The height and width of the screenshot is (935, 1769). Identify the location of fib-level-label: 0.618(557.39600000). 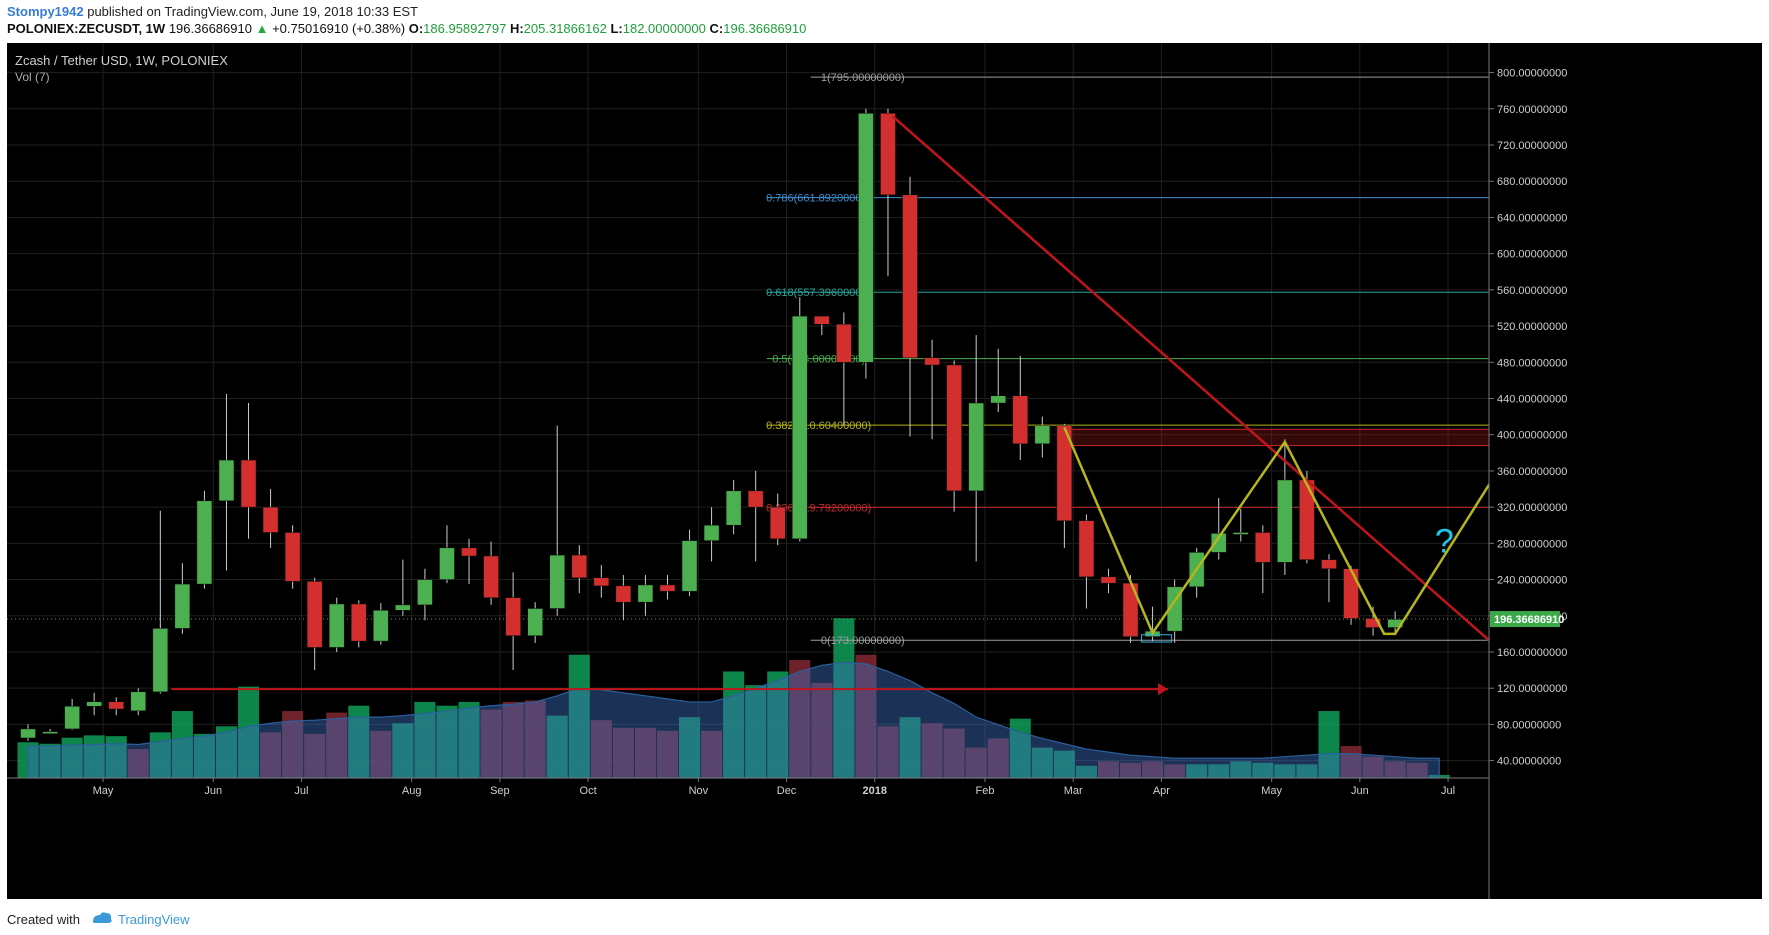
(818, 293).